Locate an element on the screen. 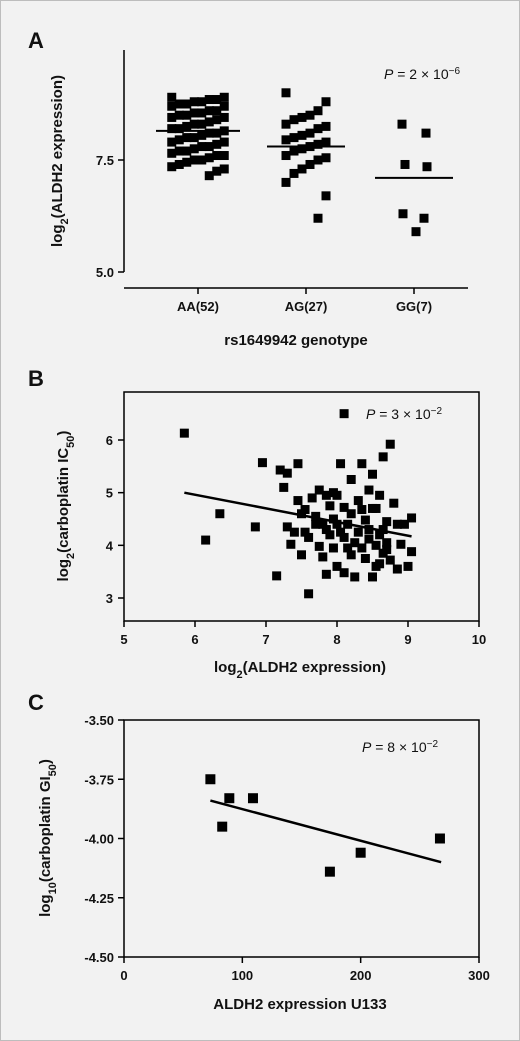  panel-b-x-tick-label: 10 is located at coordinates (479, 639).